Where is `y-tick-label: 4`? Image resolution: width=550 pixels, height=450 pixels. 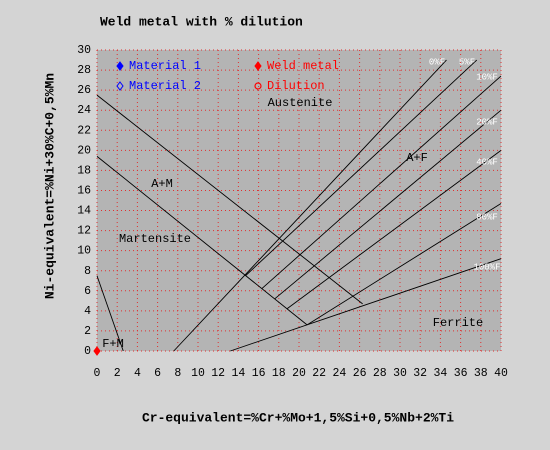
y-tick-label: 4 is located at coordinates (87, 311).